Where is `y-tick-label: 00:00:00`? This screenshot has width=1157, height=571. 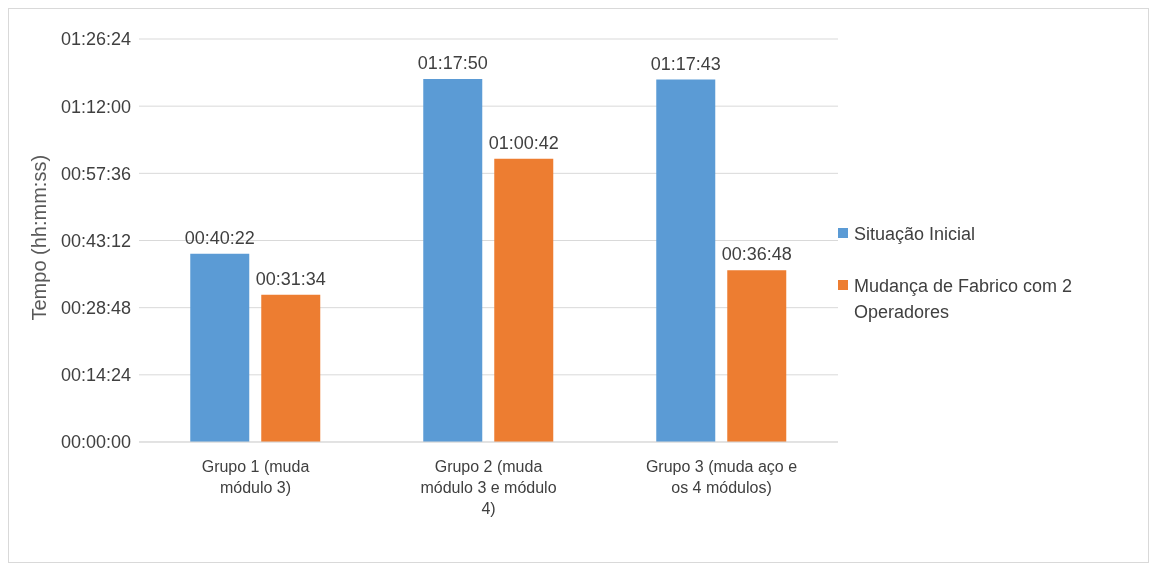
y-tick-label: 00:00:00 is located at coordinates (95, 442).